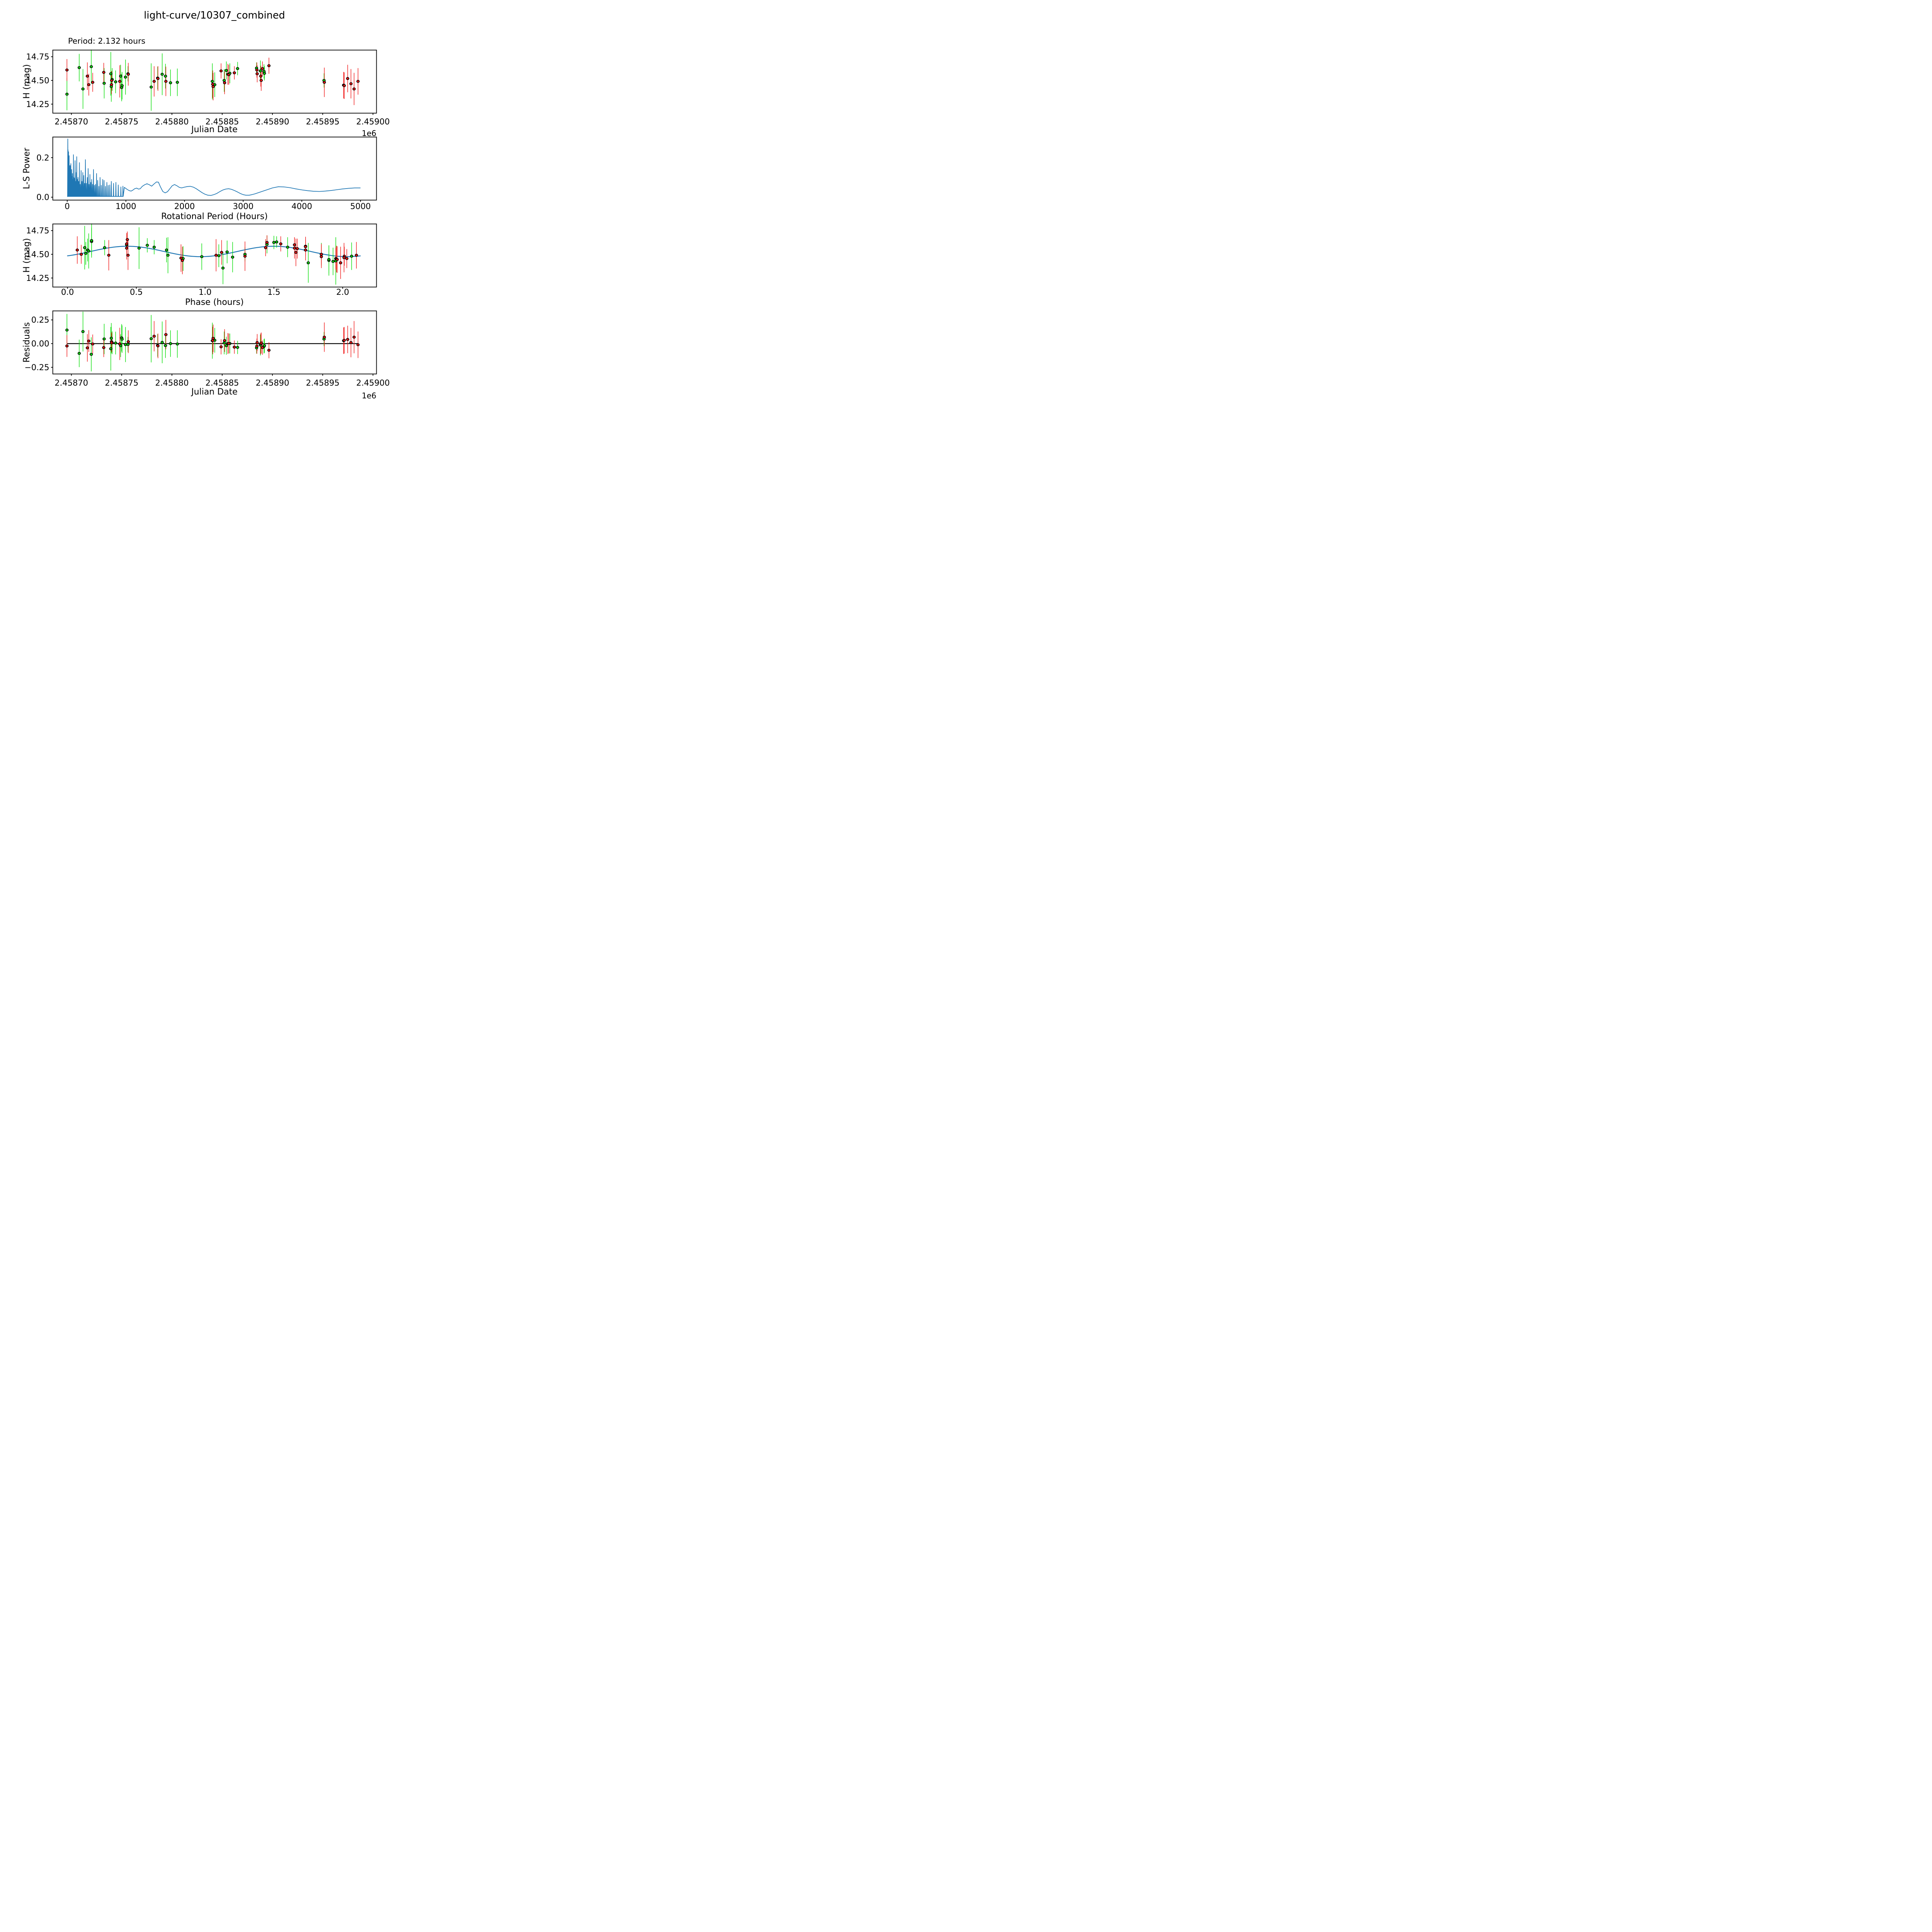  I want to click on panel-periodogram: 0 1000 2000 3000 4000 5000 0.0 0.2, so click(207, 174).